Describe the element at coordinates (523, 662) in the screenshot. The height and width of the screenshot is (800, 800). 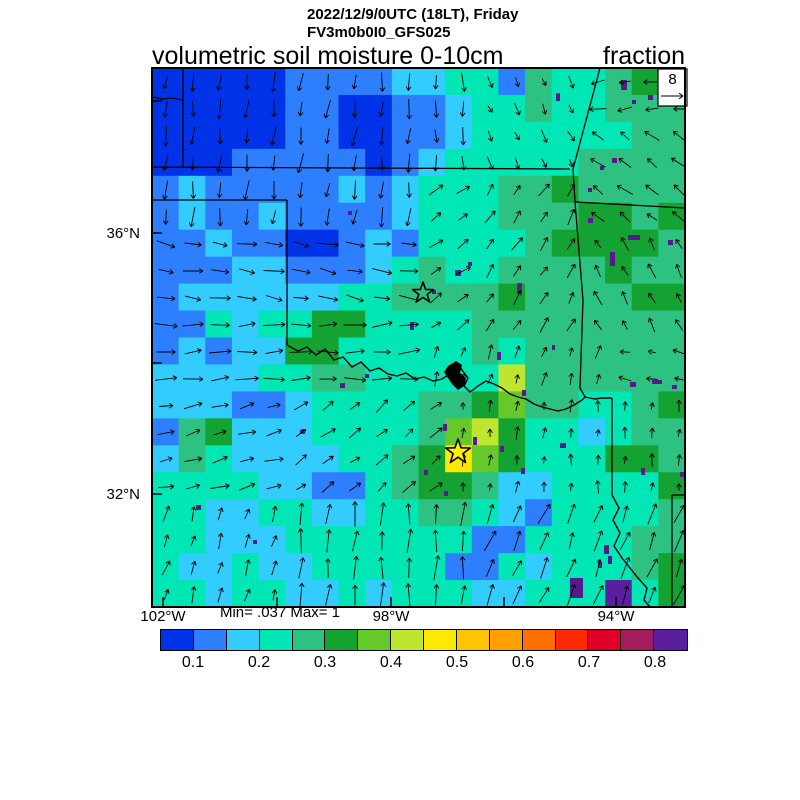
I see `colorbar-tick-label: 0.6` at that location.